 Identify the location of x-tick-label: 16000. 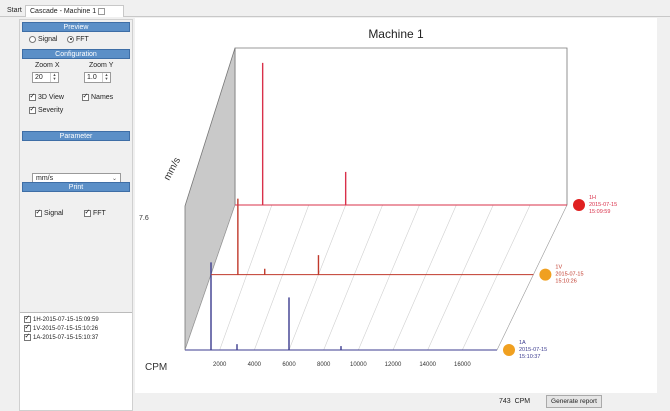
(462, 365).